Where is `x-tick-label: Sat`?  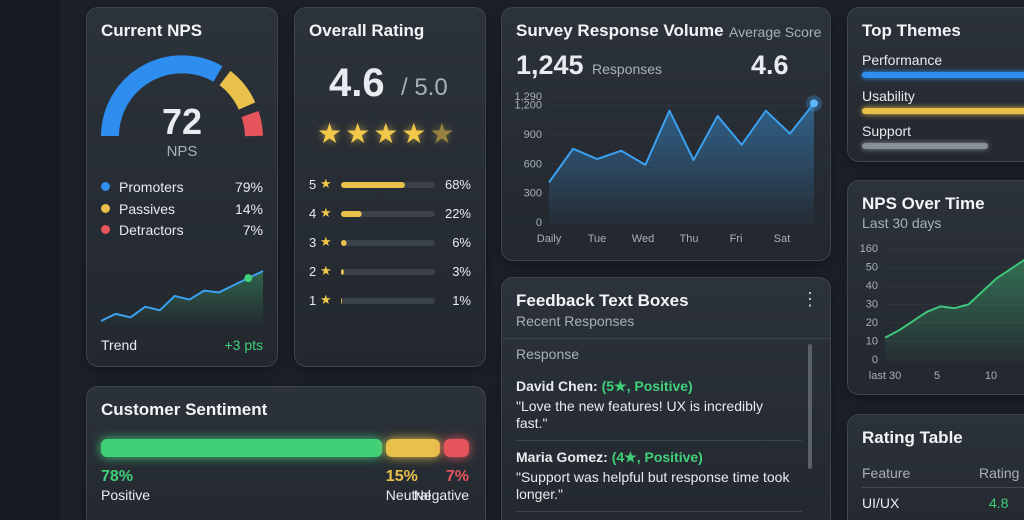
x-tick-label: Sat is located at coordinates (782, 239).